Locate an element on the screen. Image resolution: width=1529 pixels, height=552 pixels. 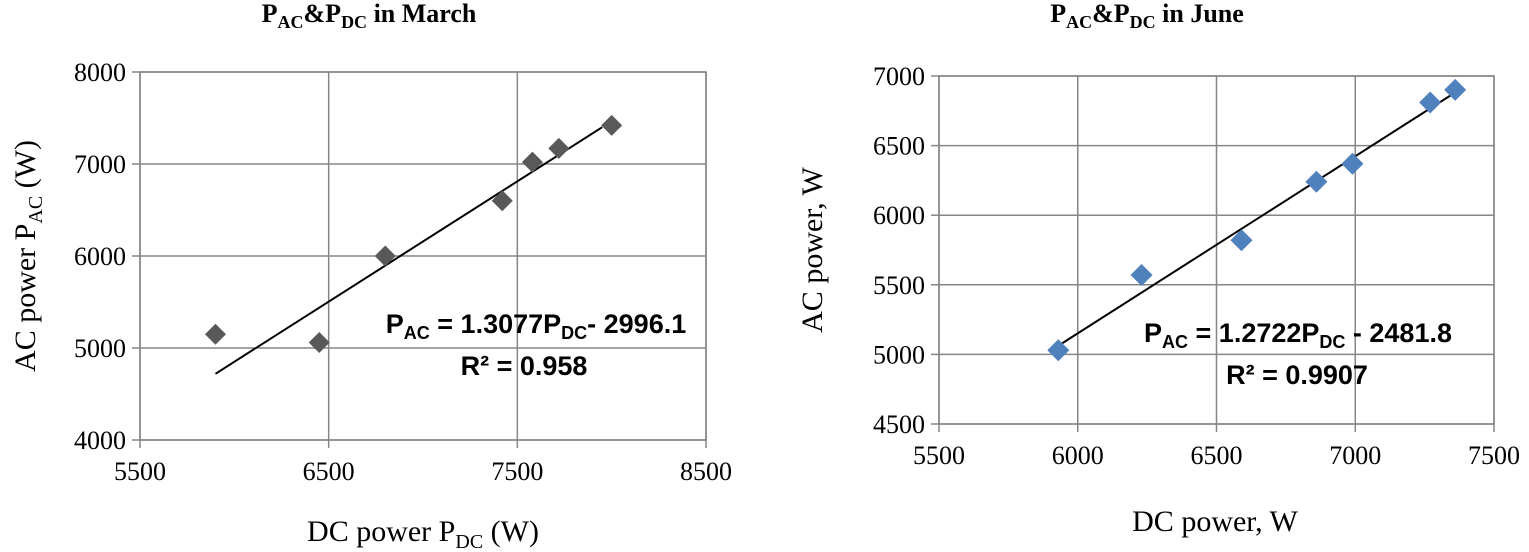
june-x-tick-labels: 5500 6000 6500 7000 7500 is located at coordinates (1216, 455).